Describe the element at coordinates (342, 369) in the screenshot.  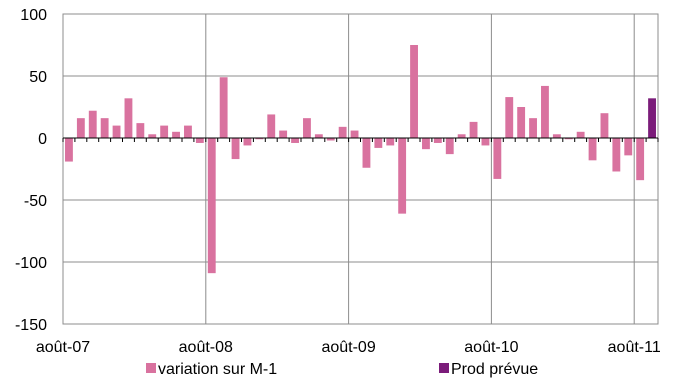
I see `legend: variation sur M-1 Prod prévue` at that location.